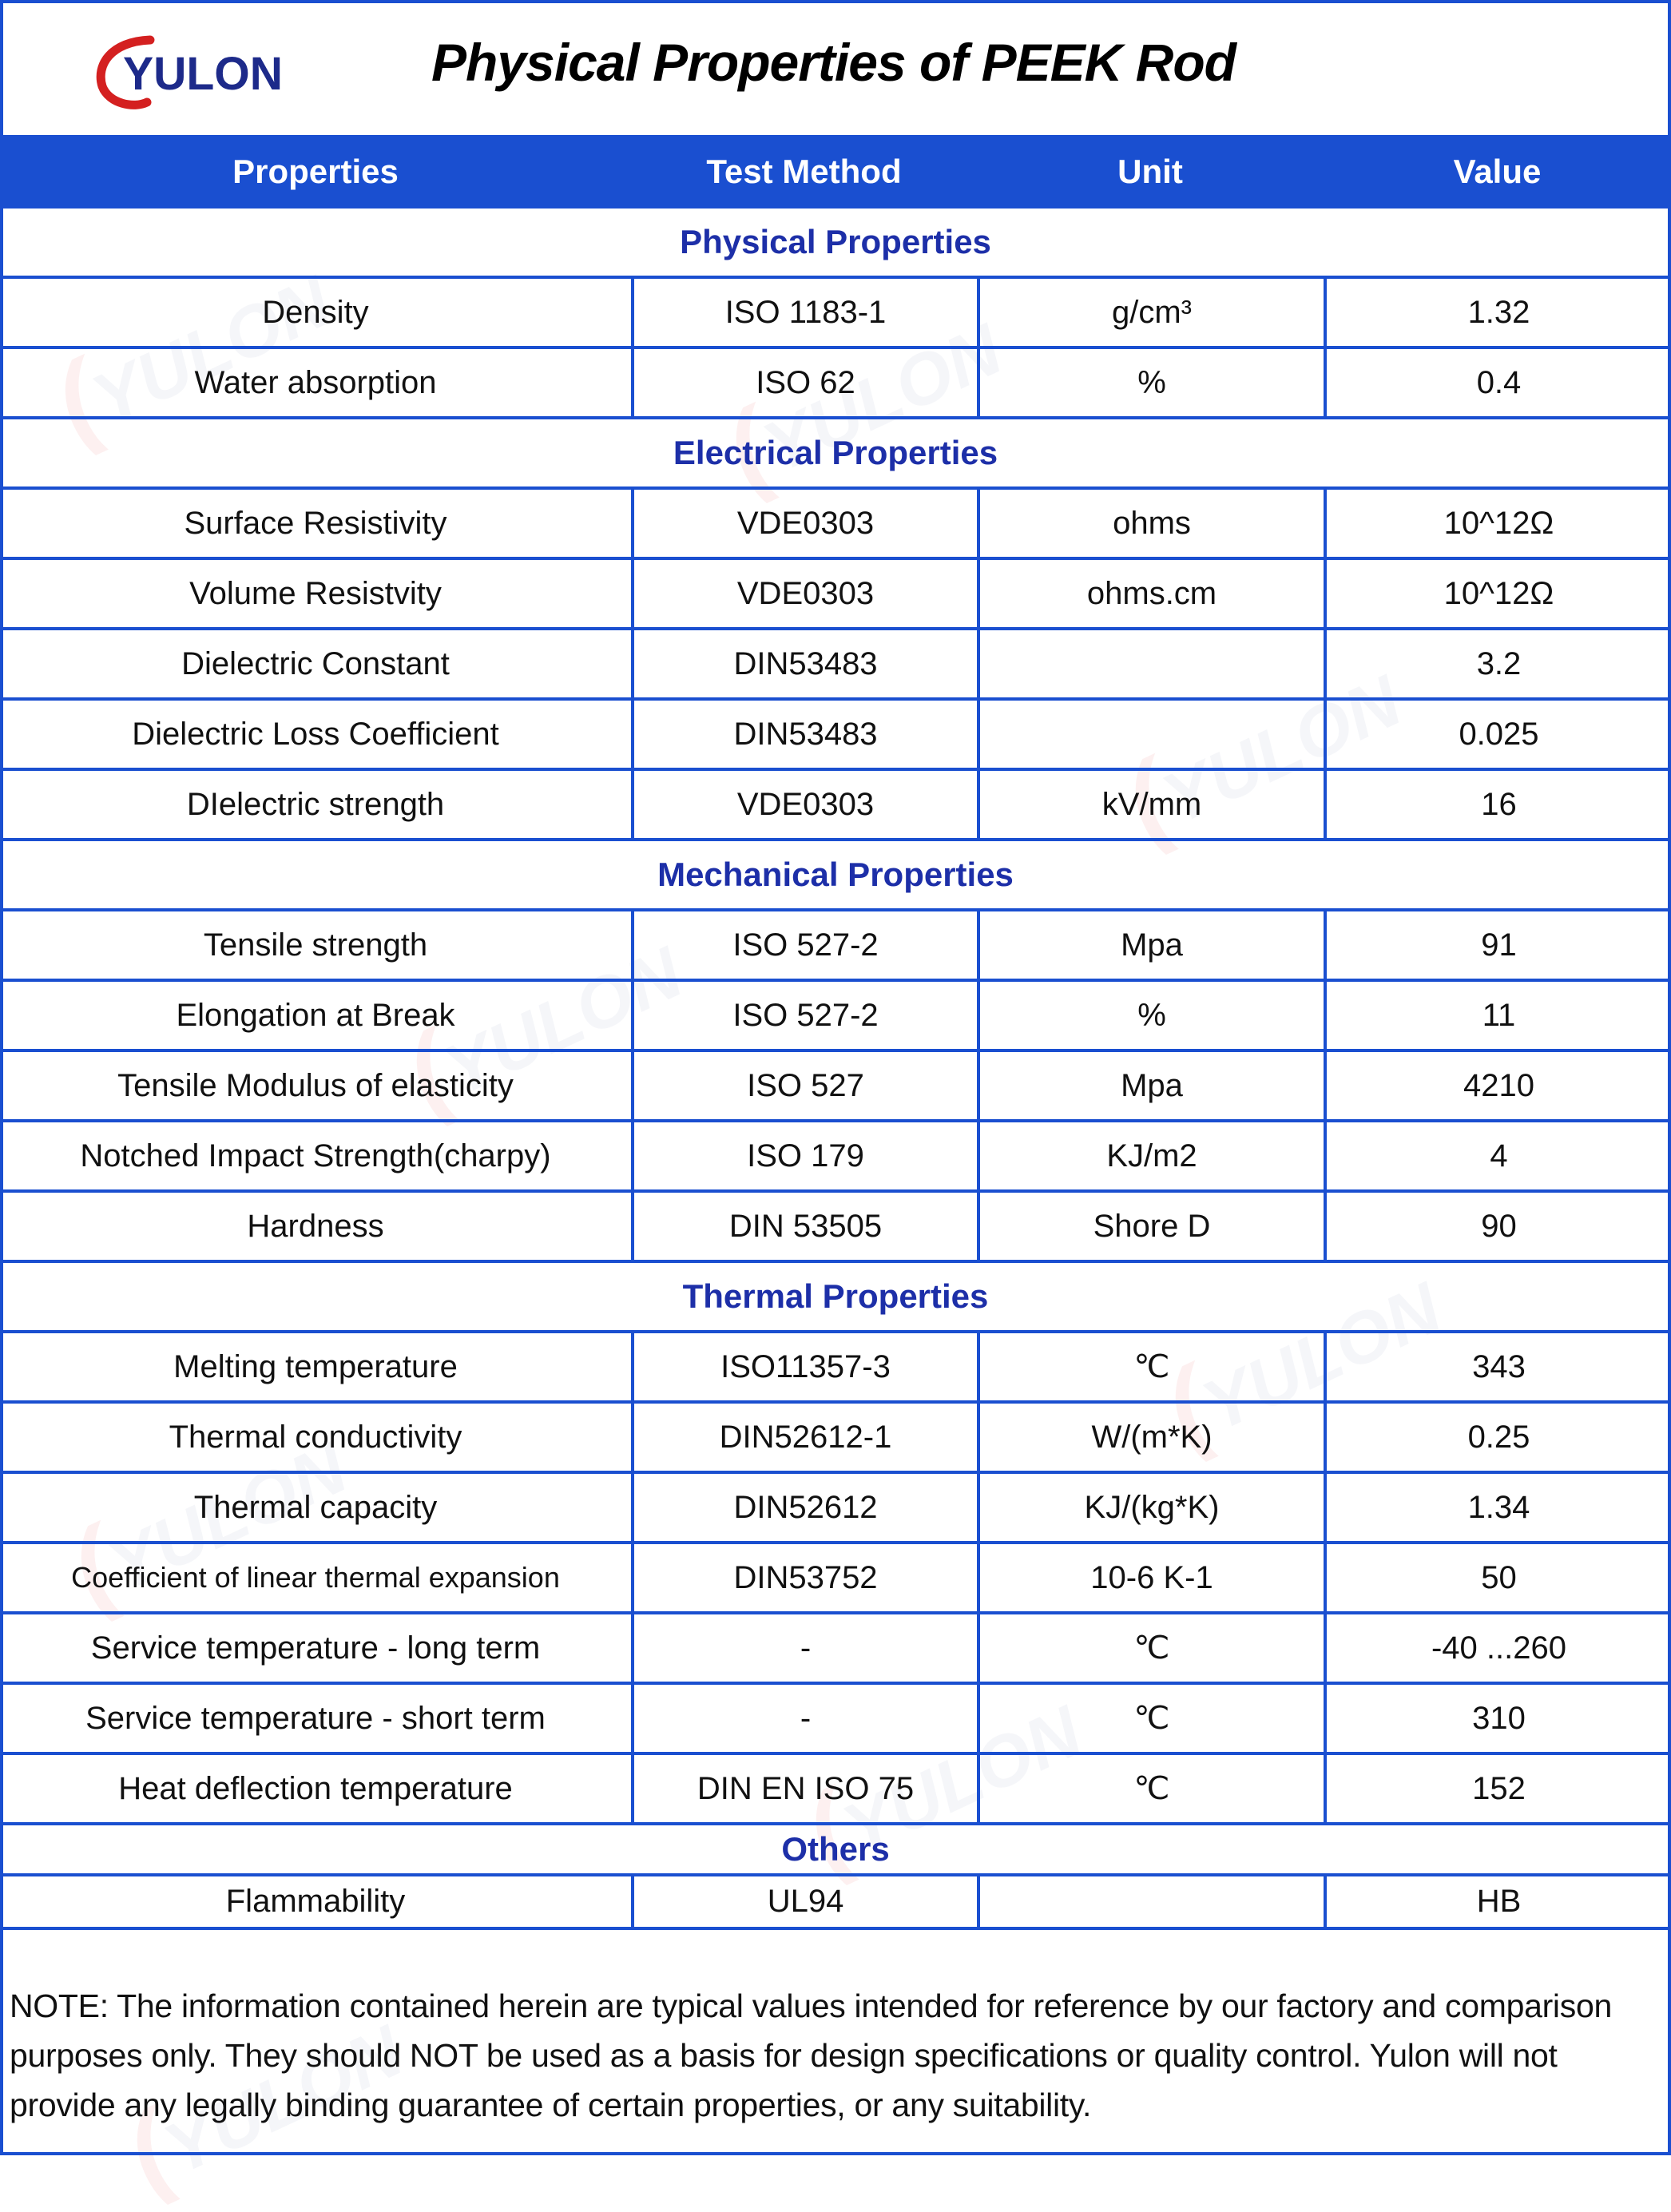 The image size is (1671, 2212). I want to click on table-row: Melting temperature ISO11357-3 ℃ 343, so click(835, 1369).